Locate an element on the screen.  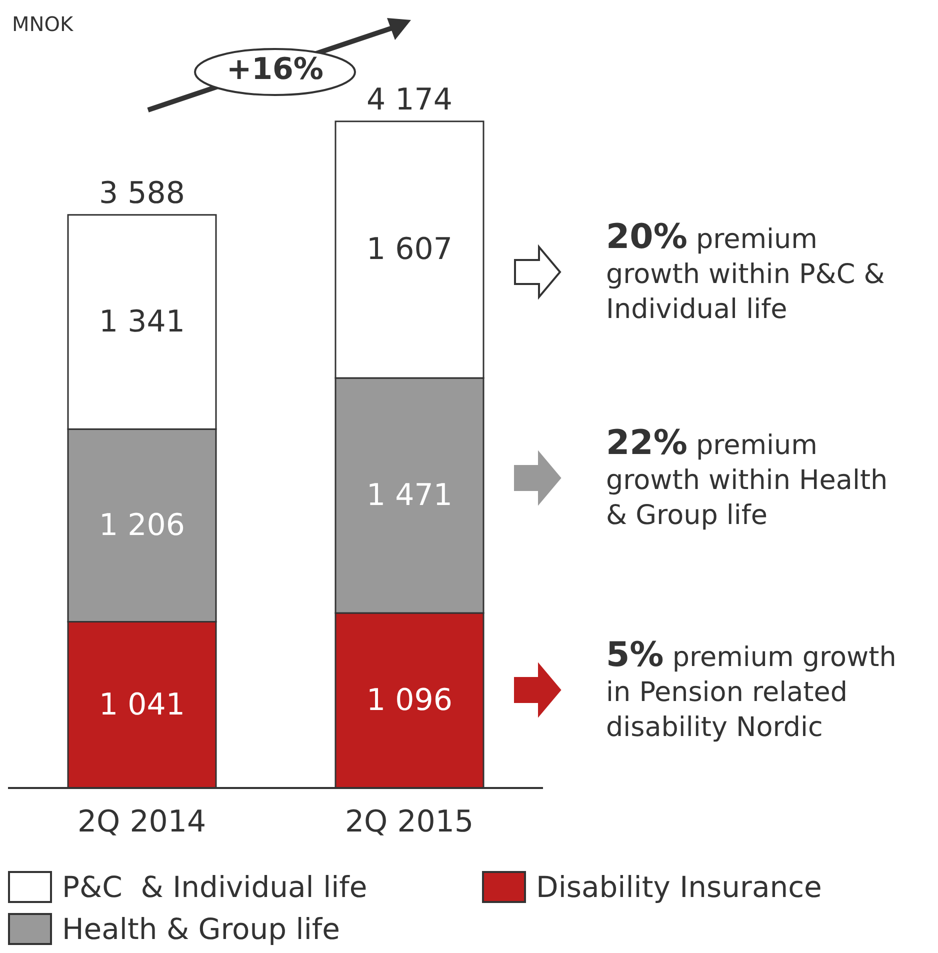
text: +16% is located at coordinates (275, 69).